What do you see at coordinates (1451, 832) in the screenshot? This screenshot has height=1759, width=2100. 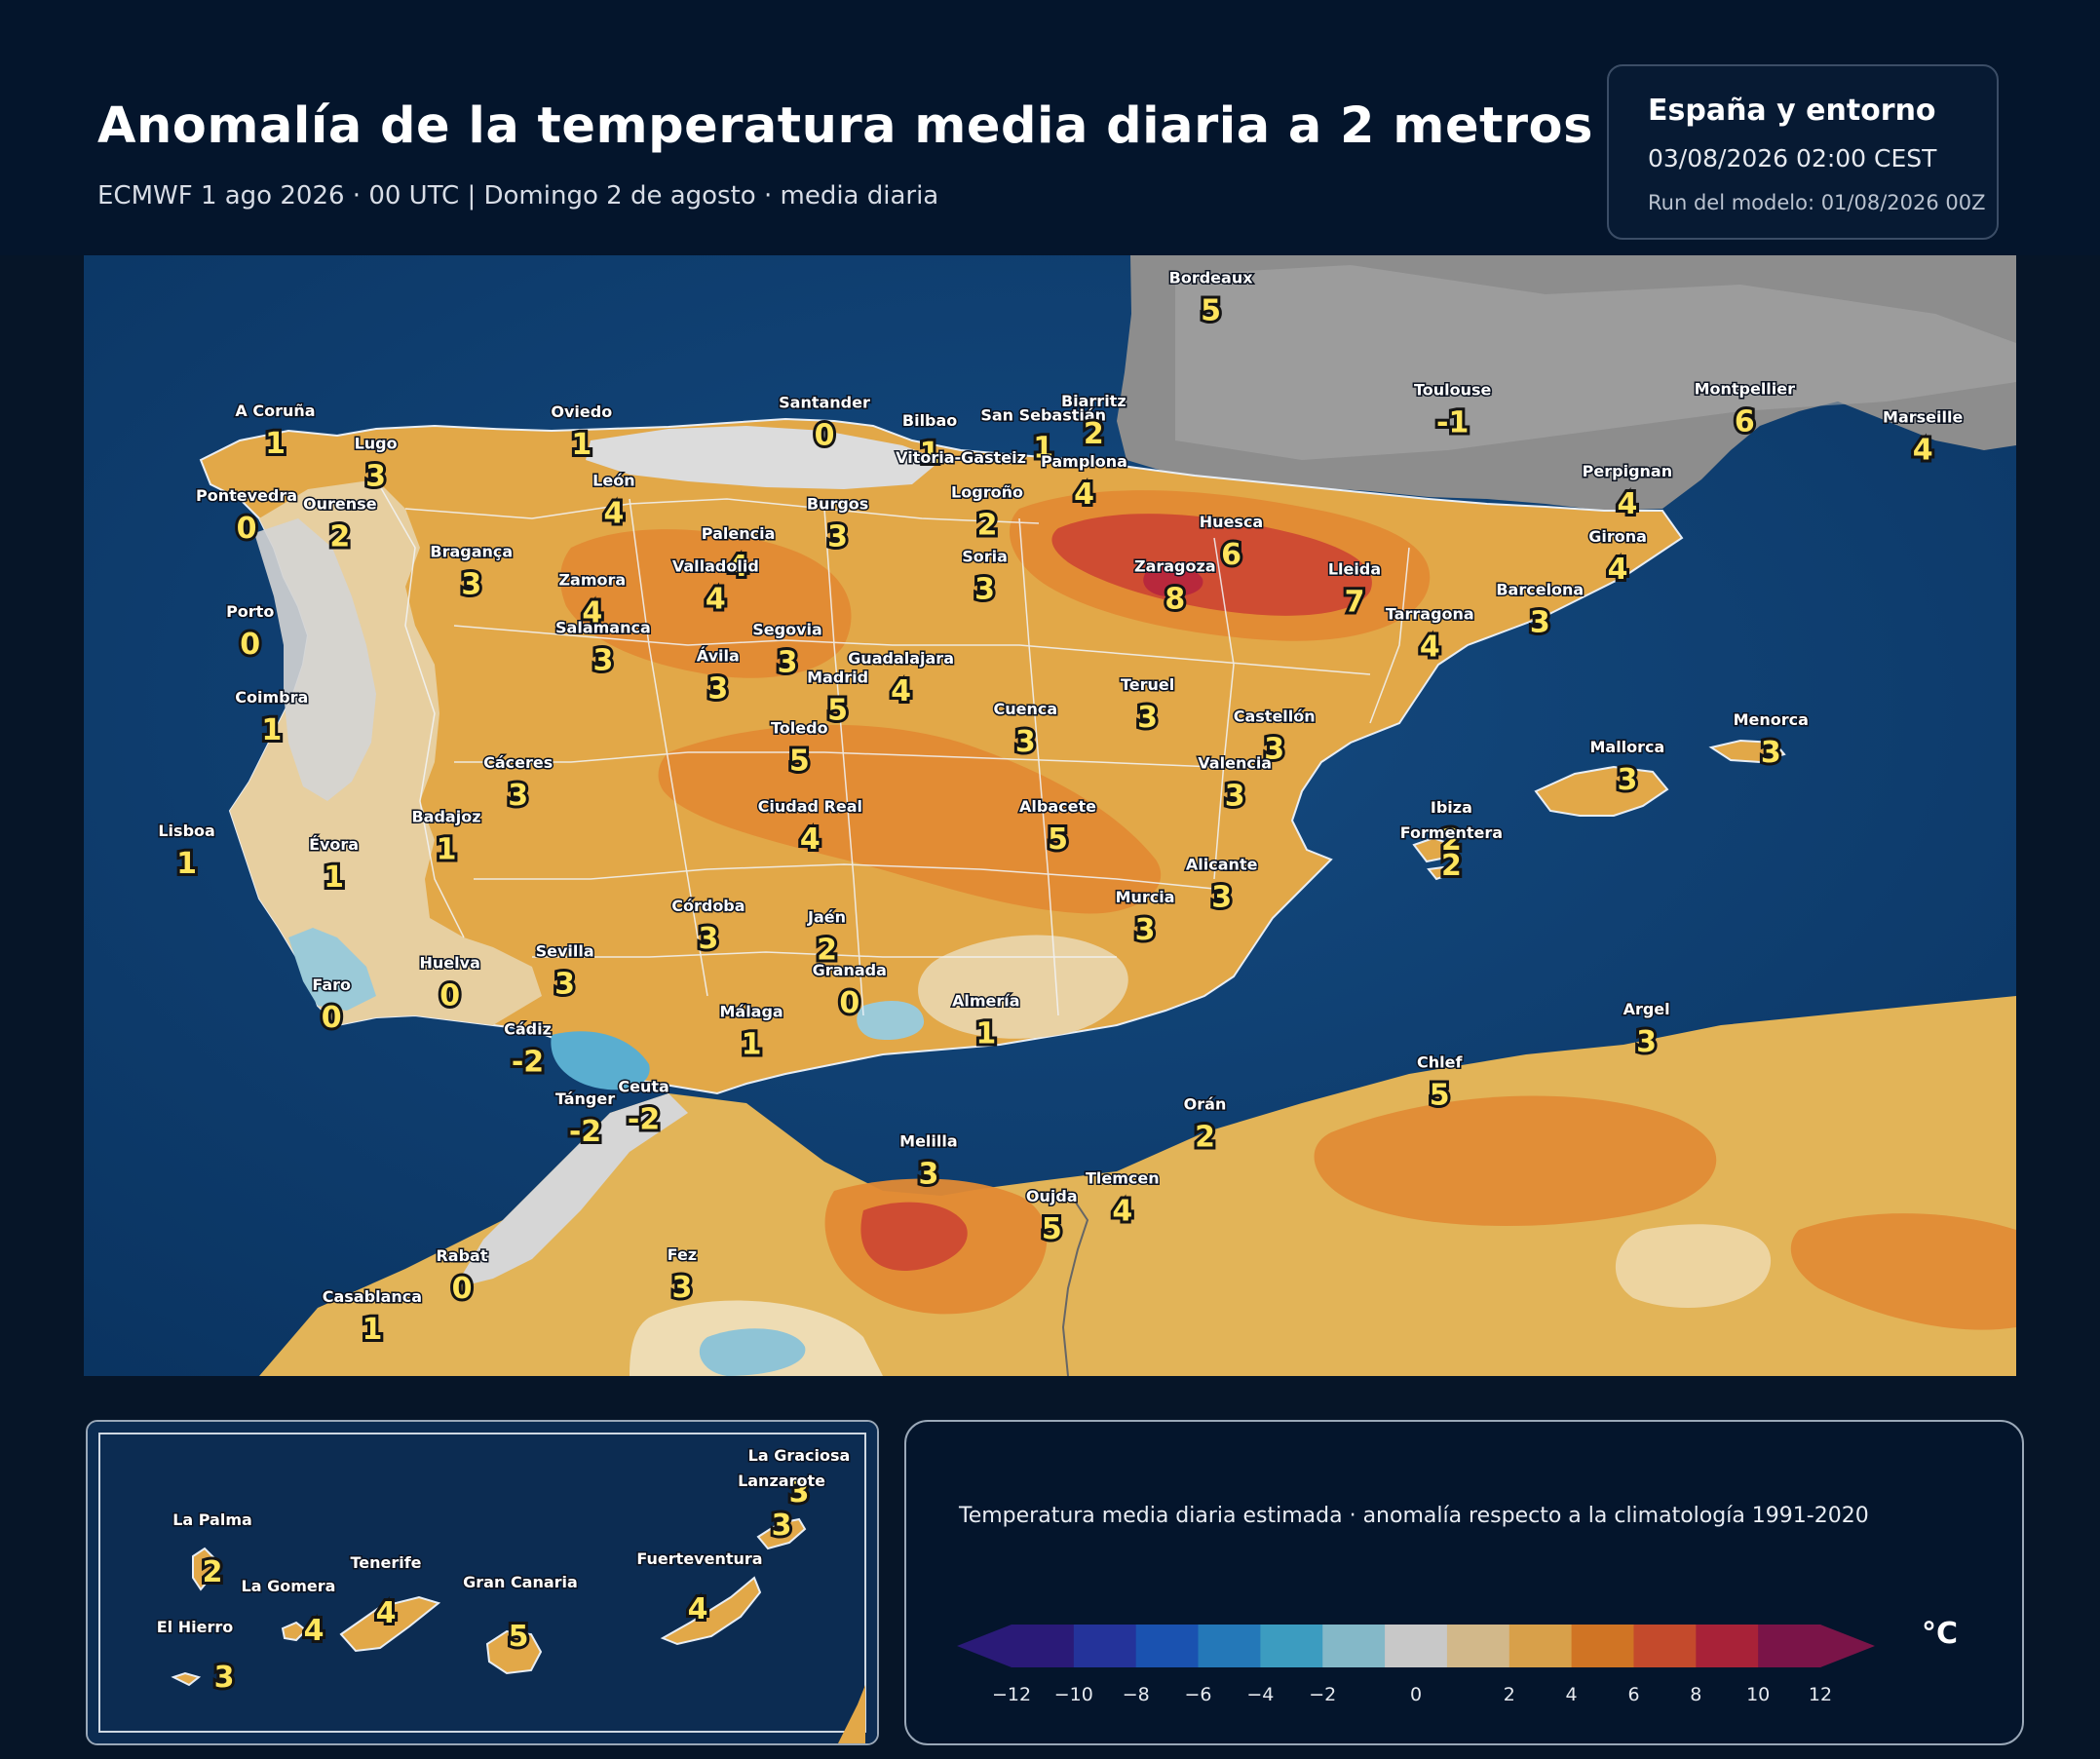 I see `station-name: Formentera` at bounding box center [1451, 832].